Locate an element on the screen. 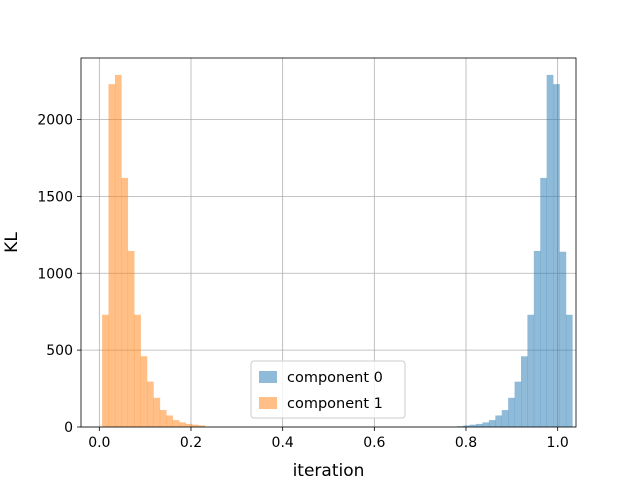 This screenshot has height=480, width=640. series-1-bars is located at coordinates (154, 250).